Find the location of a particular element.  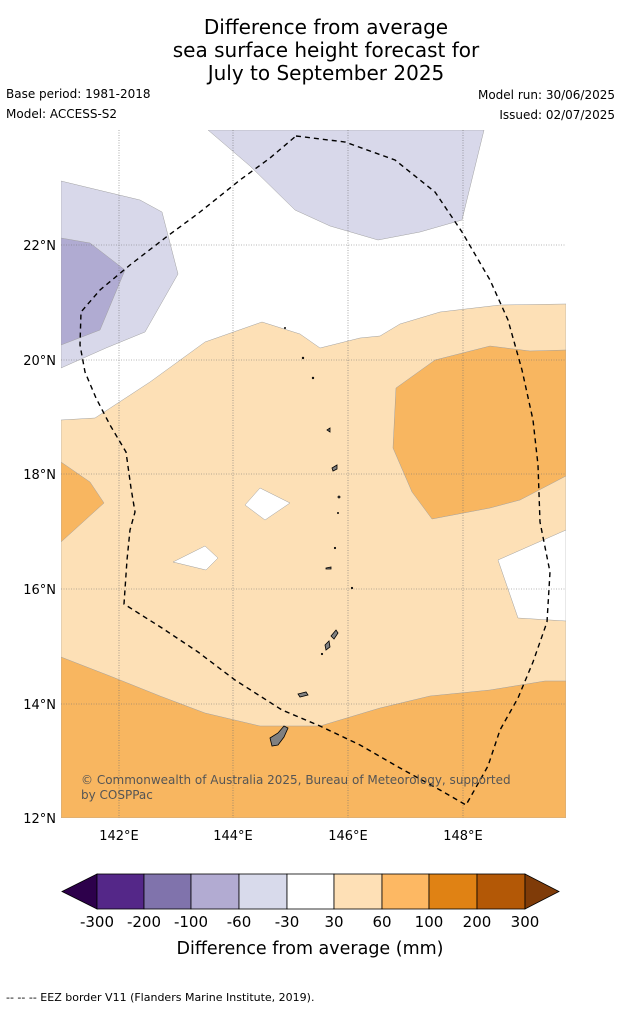

model-run-text: Model run: 30/06/2025 is located at coordinates (546, 95).